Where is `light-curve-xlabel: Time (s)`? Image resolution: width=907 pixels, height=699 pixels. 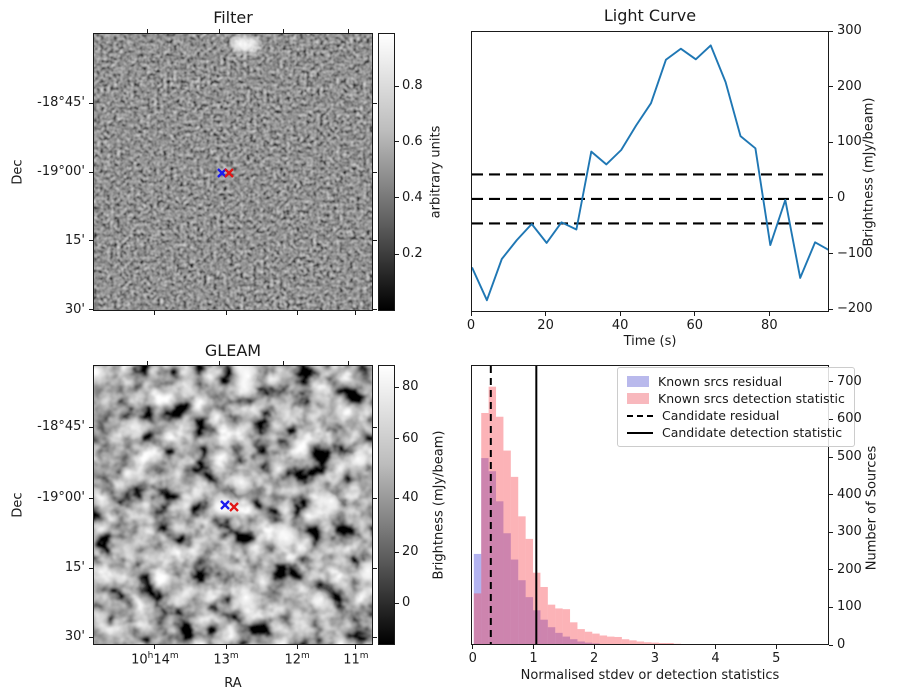
light-curve-xlabel: Time (s) is located at coordinates (650, 341).